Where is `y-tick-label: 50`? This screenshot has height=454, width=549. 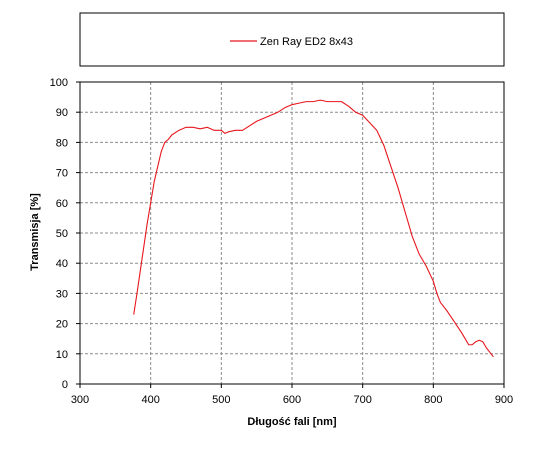
y-tick-label: 50 is located at coordinates (62, 234).